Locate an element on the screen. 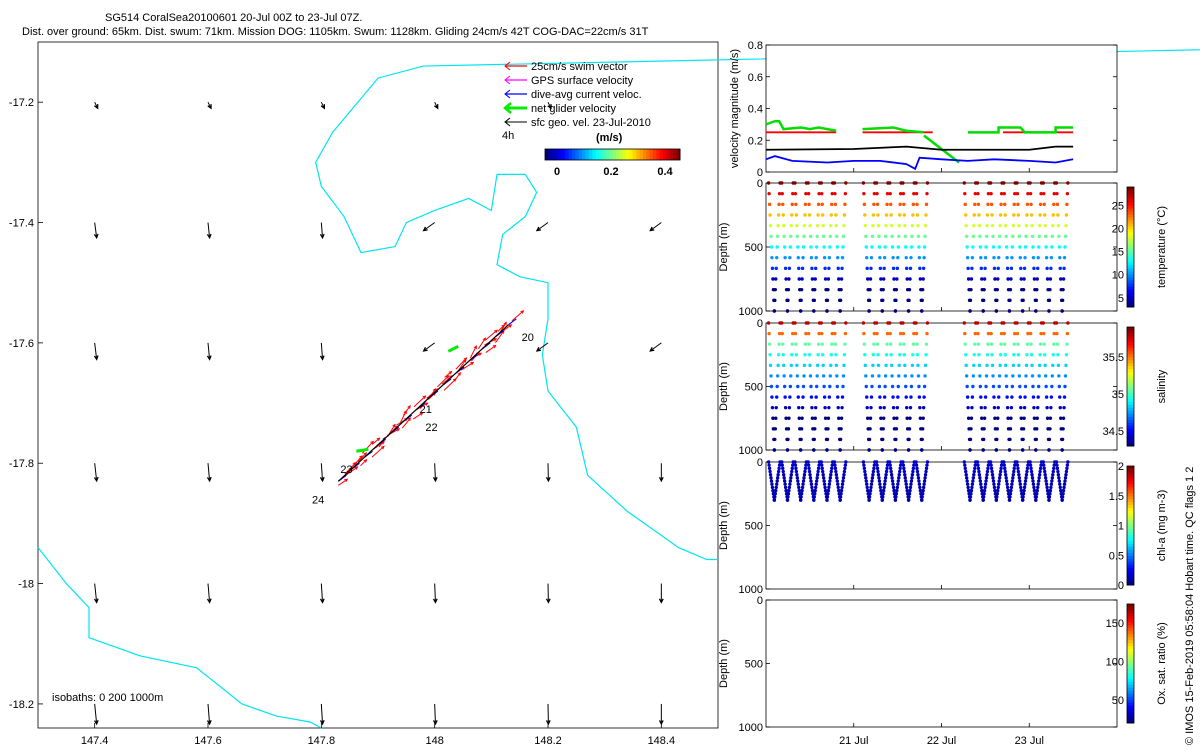  colorbar-tick-label: 150 is located at coordinates (1115, 624).